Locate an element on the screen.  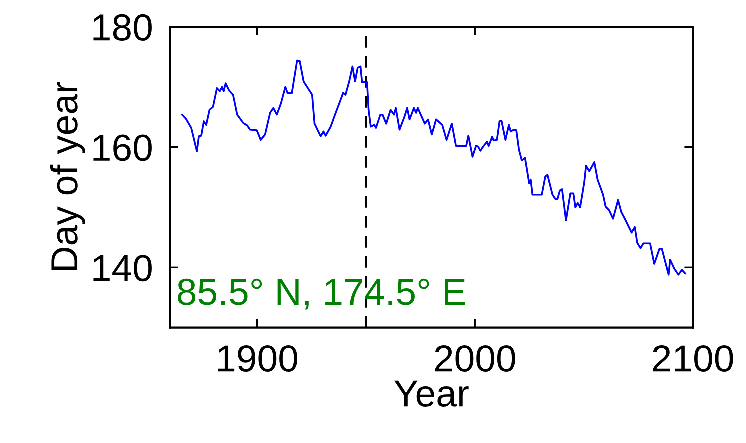
y-tick-label: 180 is located at coordinates (123, 27).